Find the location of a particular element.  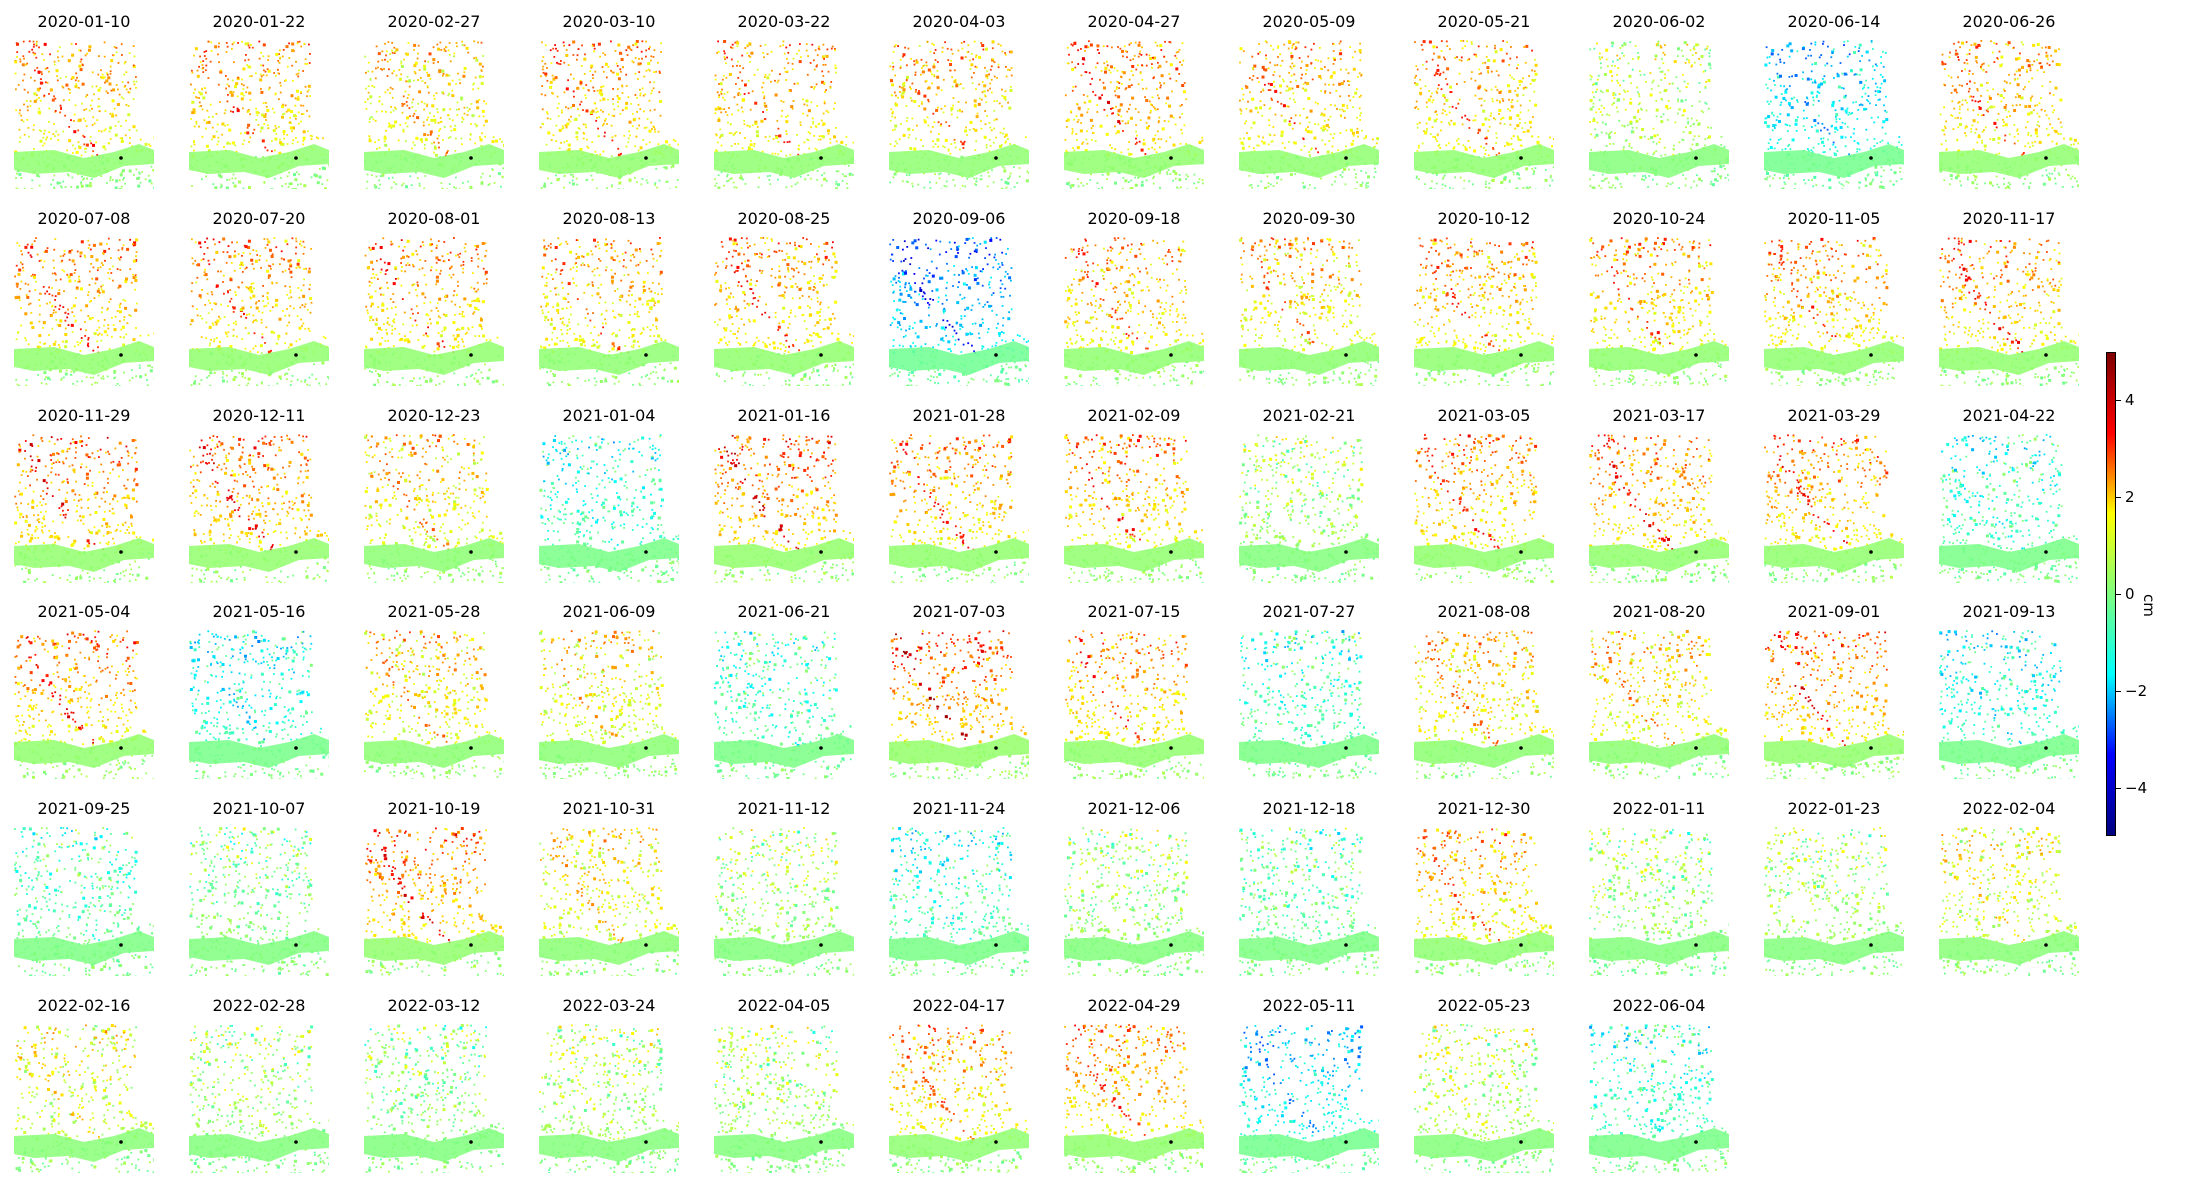

panel-date-title: 2020-06-02 is located at coordinates (1659, 21).